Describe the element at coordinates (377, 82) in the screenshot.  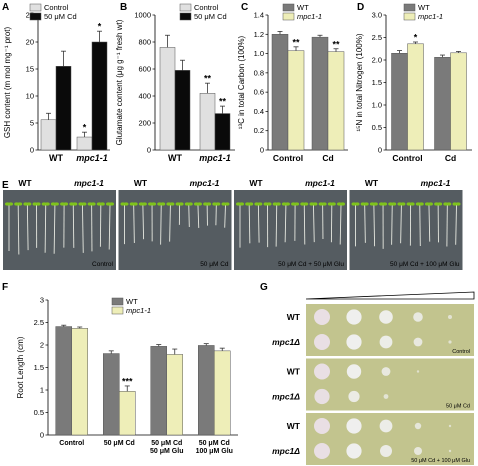
I see `y-tick-label: 1.5` at that location.